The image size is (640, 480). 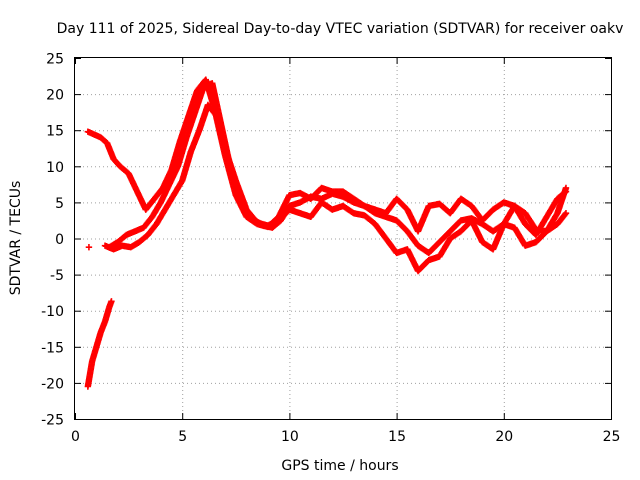 I want to click on y-tick-label: 5, so click(x=59, y=204).